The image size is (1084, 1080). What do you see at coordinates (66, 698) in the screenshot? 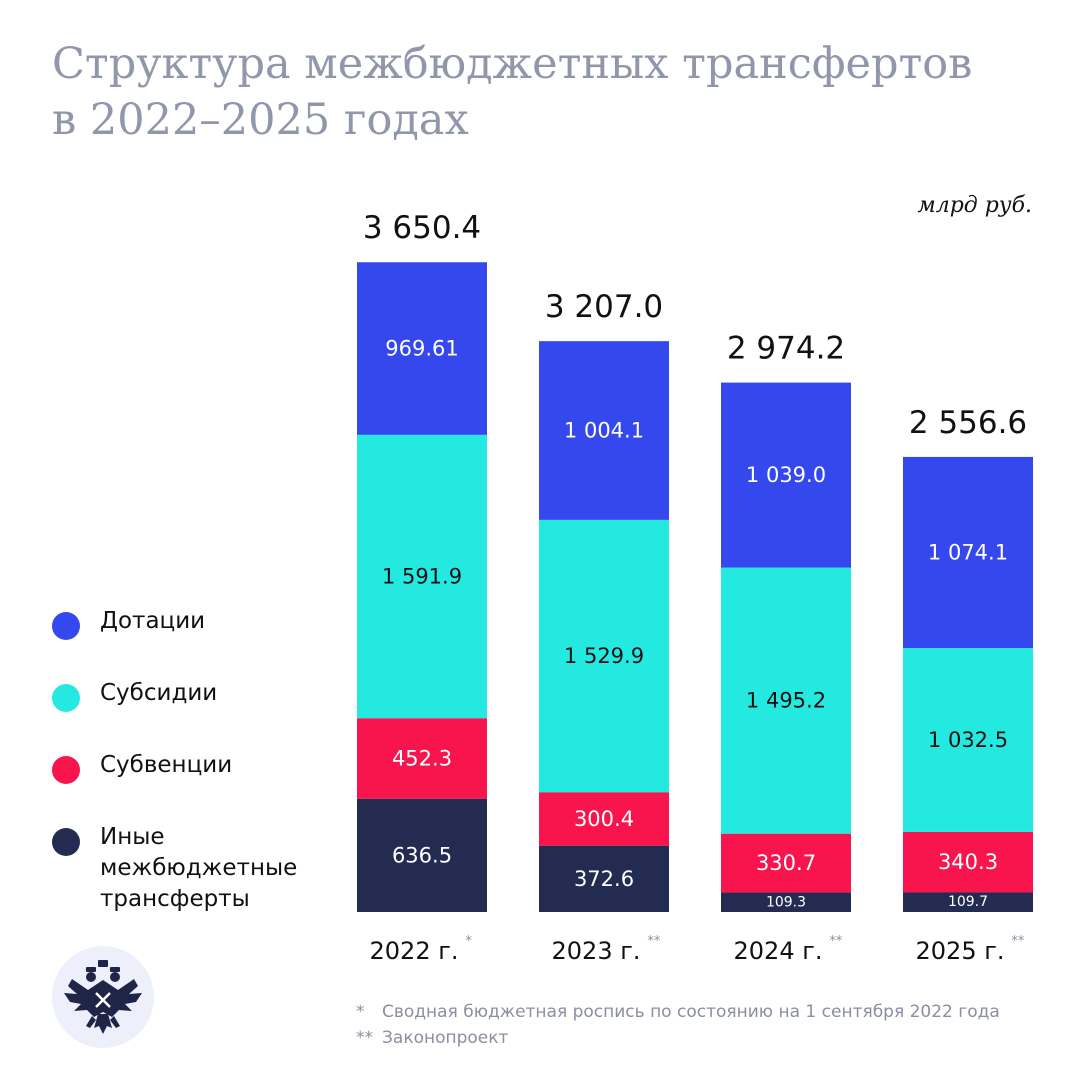
I see `legend-swatch-subsidii` at bounding box center [66, 698].